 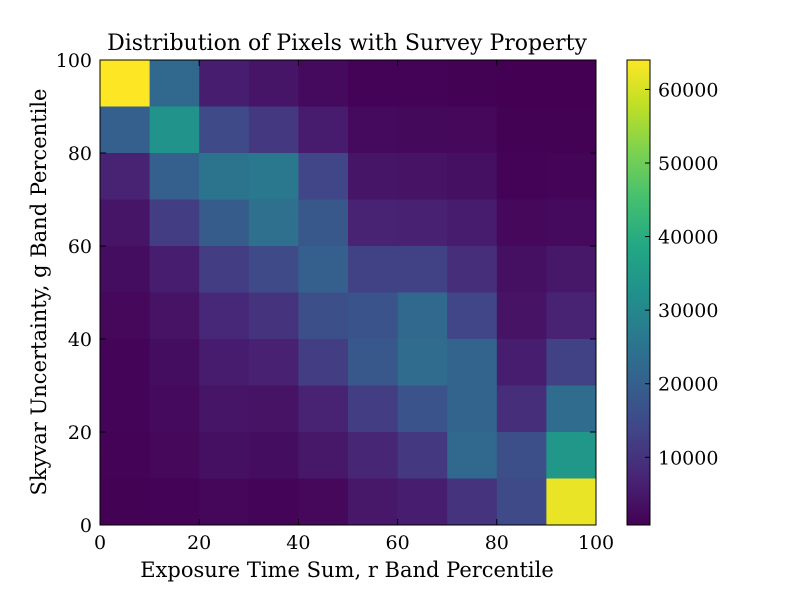 I want to click on colorbar-ticks: 10000 20000 30000 40000 50000 60000, so click(x=681, y=274).